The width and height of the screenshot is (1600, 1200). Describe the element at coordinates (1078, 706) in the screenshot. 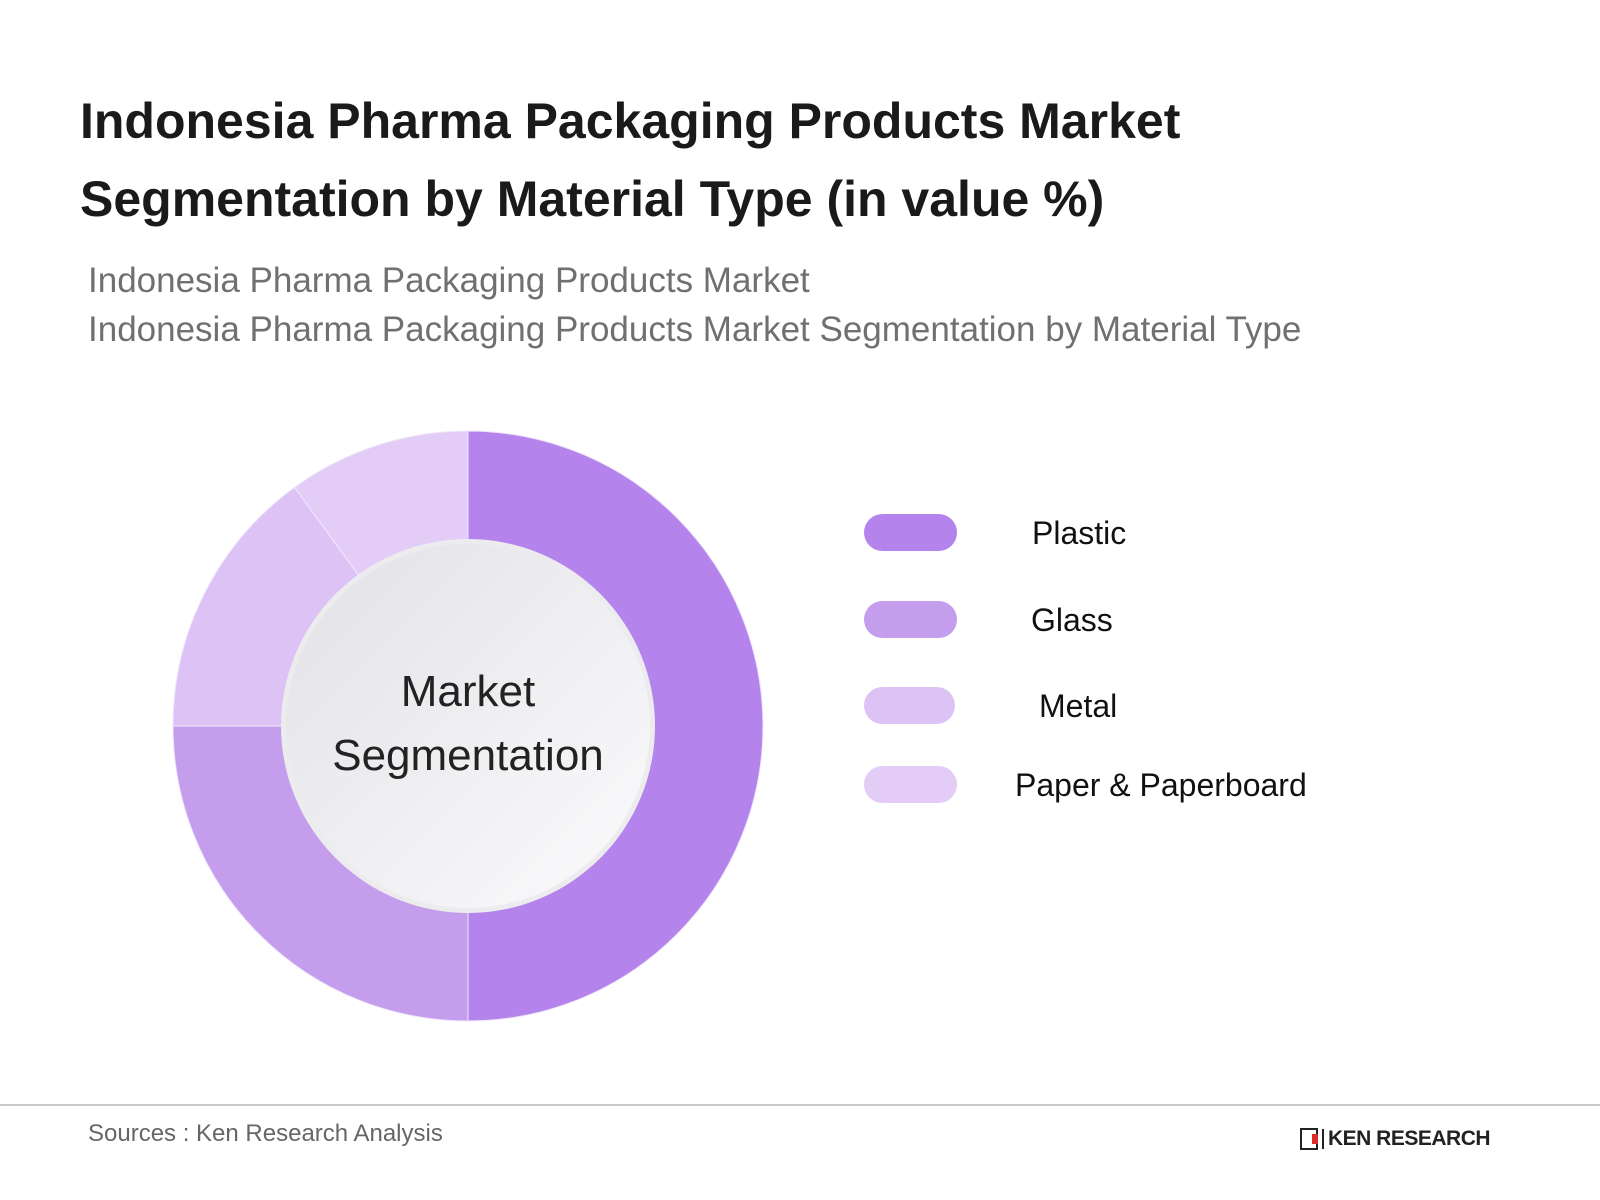

I see `legend-label: Metal` at that location.